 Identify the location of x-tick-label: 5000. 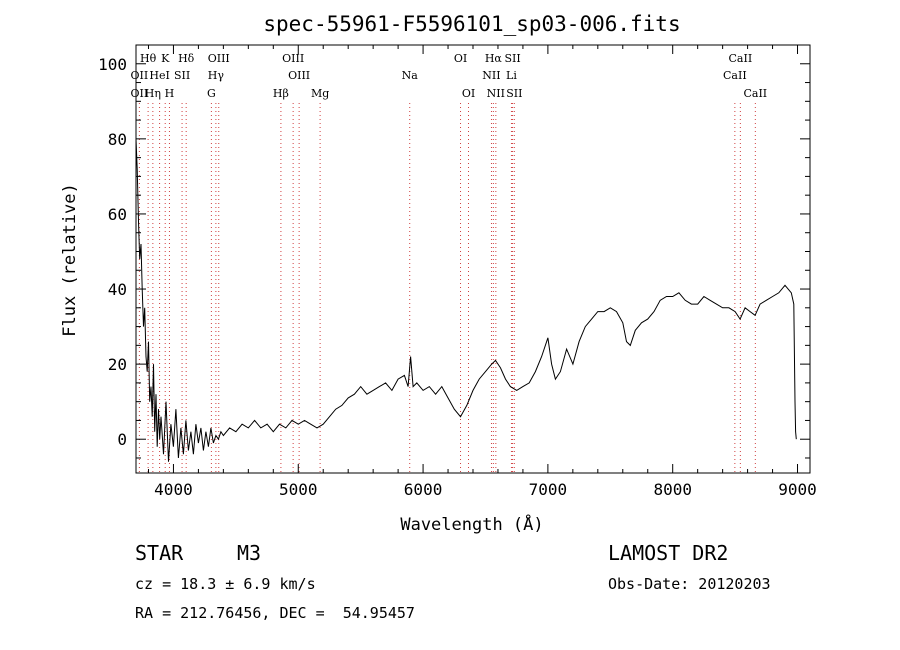
(298, 489).